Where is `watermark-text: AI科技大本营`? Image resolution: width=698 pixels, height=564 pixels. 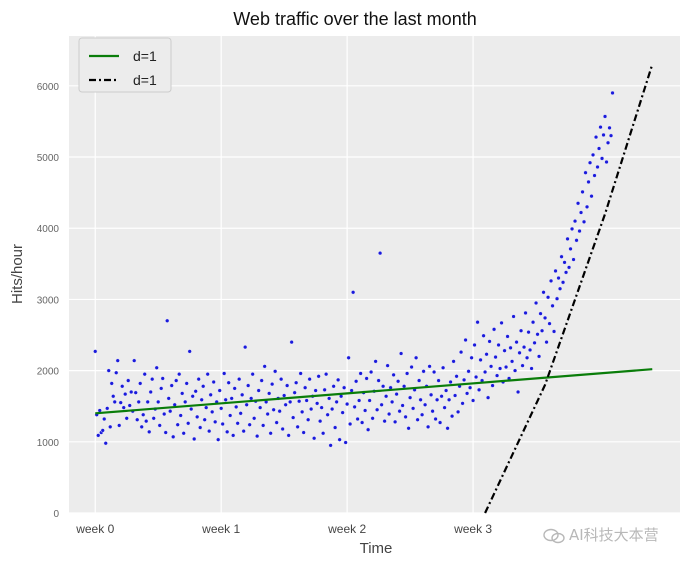 watermark-text: AI科技大本营 is located at coordinates (614, 535).